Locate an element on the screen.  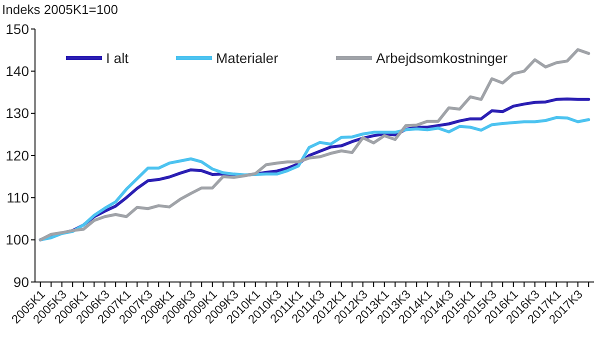
y-tick-label: 120 is located at coordinates (18, 155).